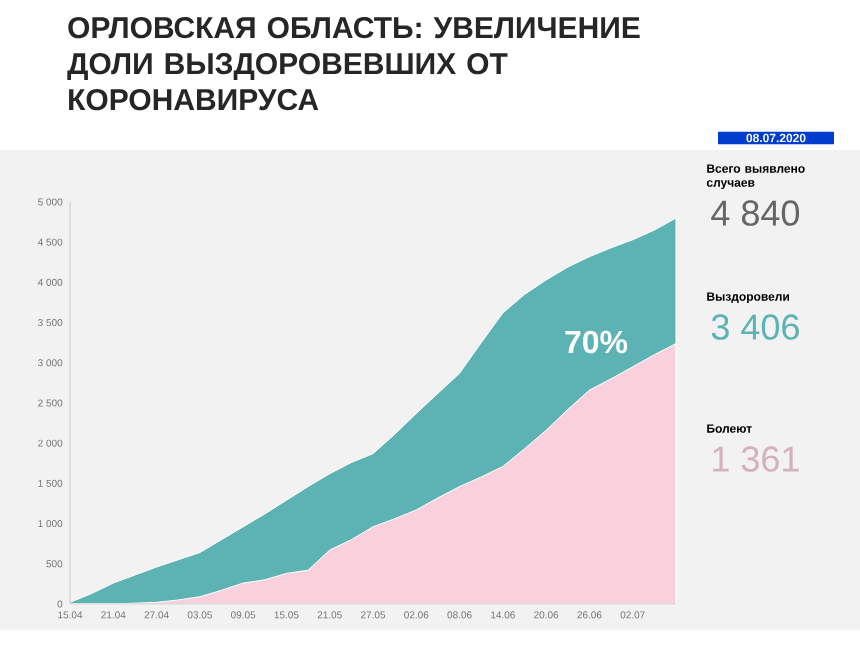 Image resolution: width=860 pixels, height=646 pixels. I want to click on annotation: 70%, so click(596, 342).